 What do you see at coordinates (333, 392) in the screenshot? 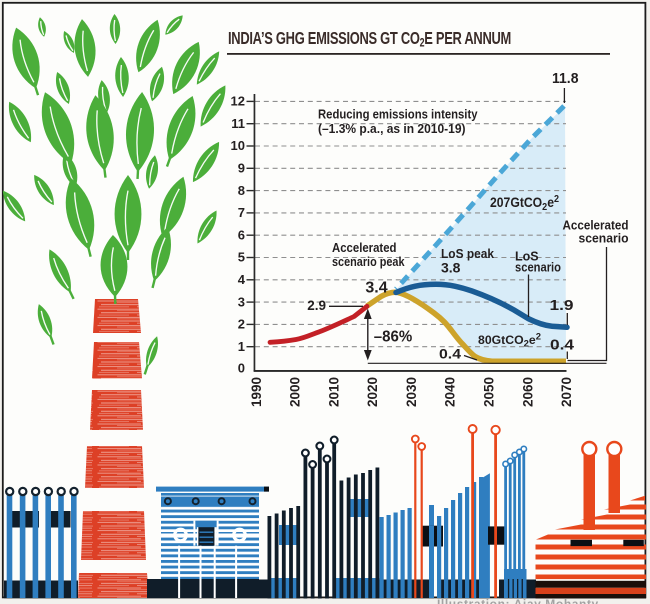
I see `svg-text: 2010` at bounding box center [333, 392].